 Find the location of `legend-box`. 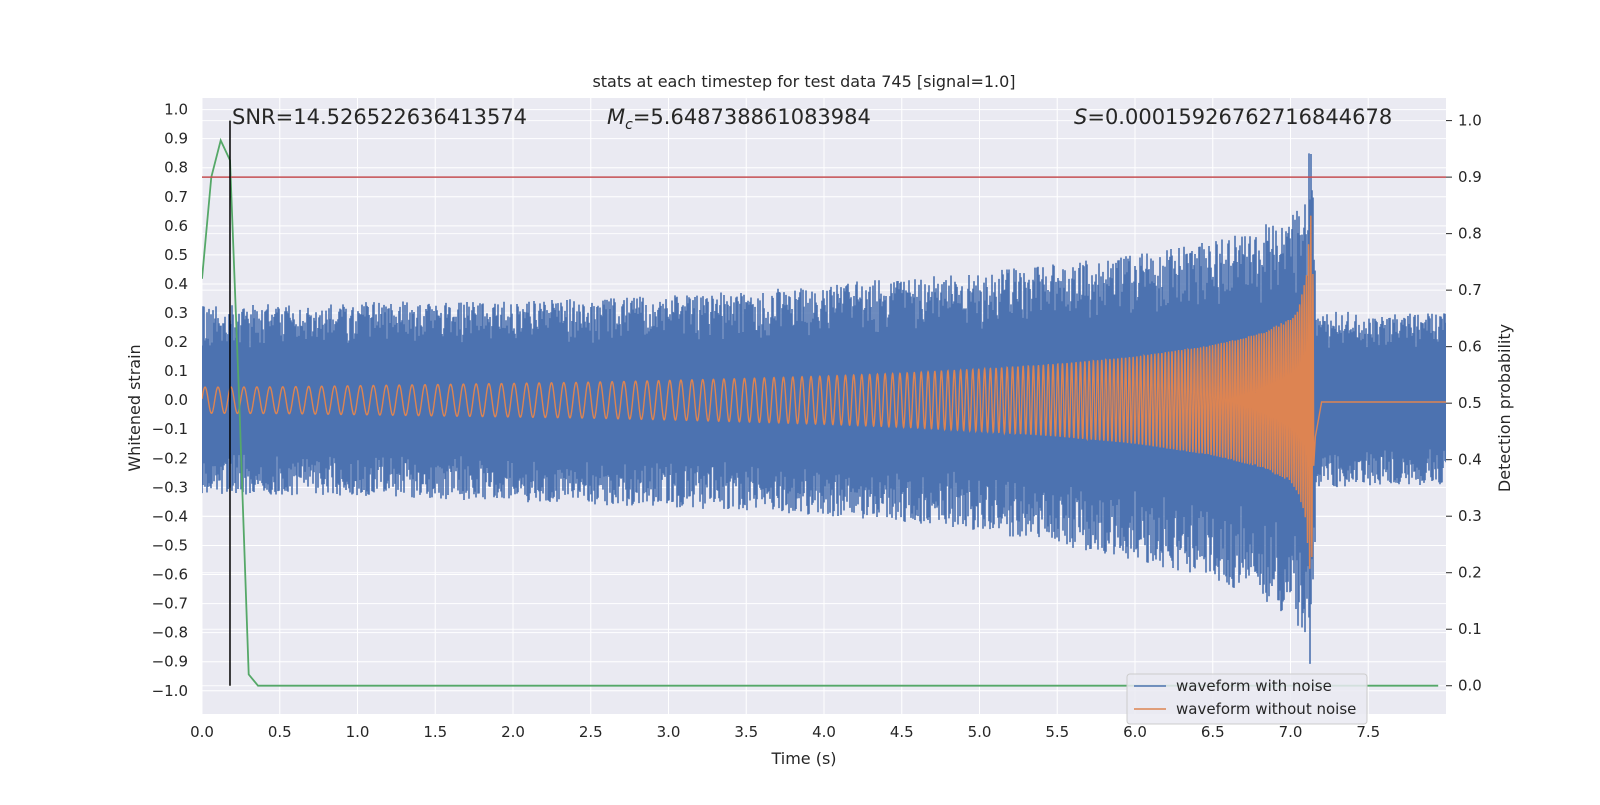

legend-box is located at coordinates (1247, 699).